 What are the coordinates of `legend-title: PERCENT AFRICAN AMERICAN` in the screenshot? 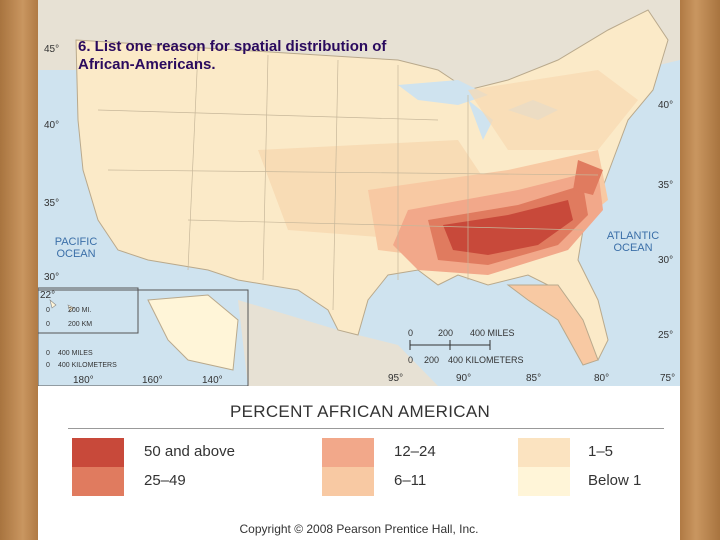 It's located at (360, 411).